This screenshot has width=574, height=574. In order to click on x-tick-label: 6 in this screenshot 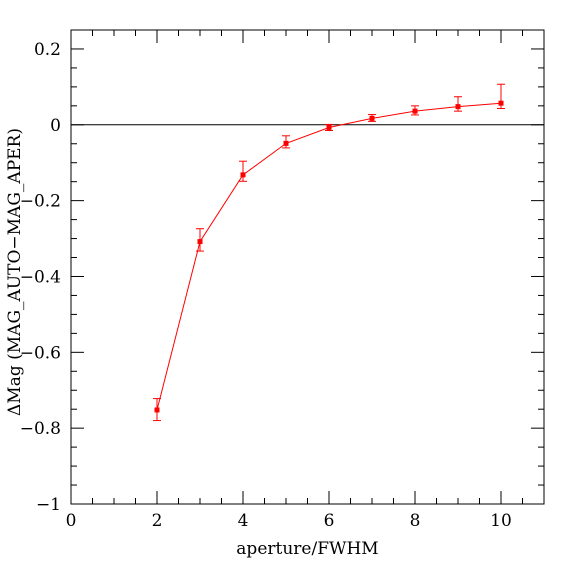, I will do `click(329, 521)`.